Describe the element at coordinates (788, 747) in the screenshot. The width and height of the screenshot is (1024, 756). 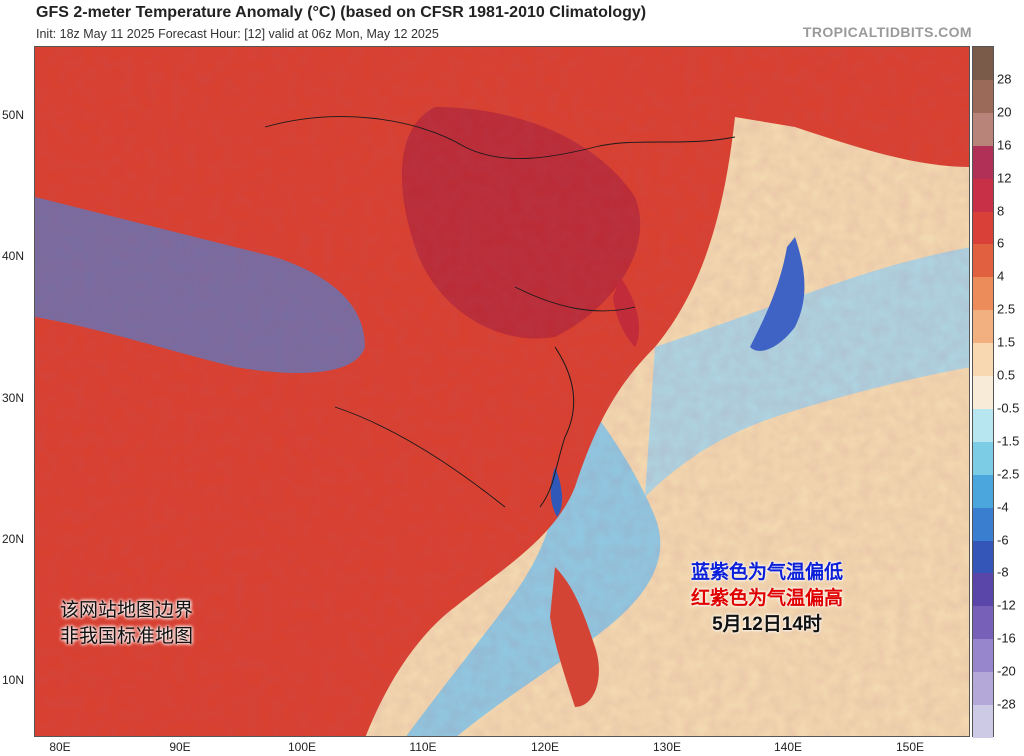
I see `lon-label-140e: 140E` at that location.